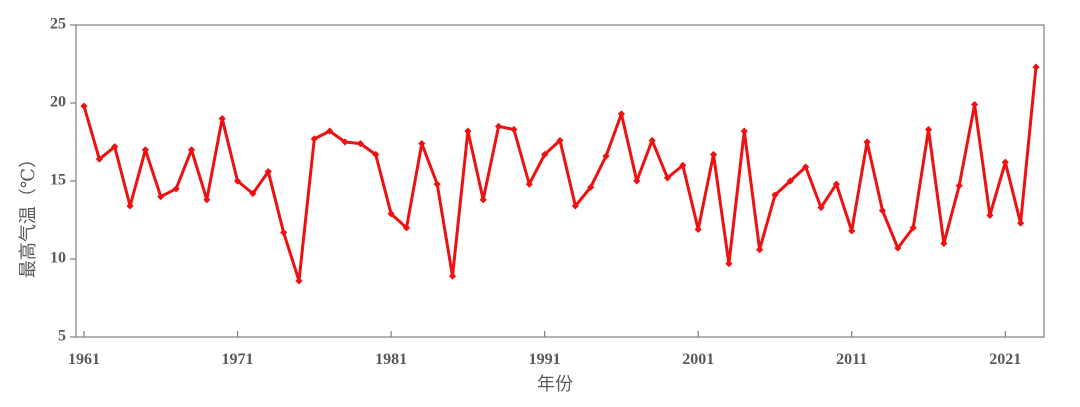 This screenshot has height=407, width=1080. What do you see at coordinates (62, 336) in the screenshot?
I see `y-tick-label: 5` at bounding box center [62, 336].